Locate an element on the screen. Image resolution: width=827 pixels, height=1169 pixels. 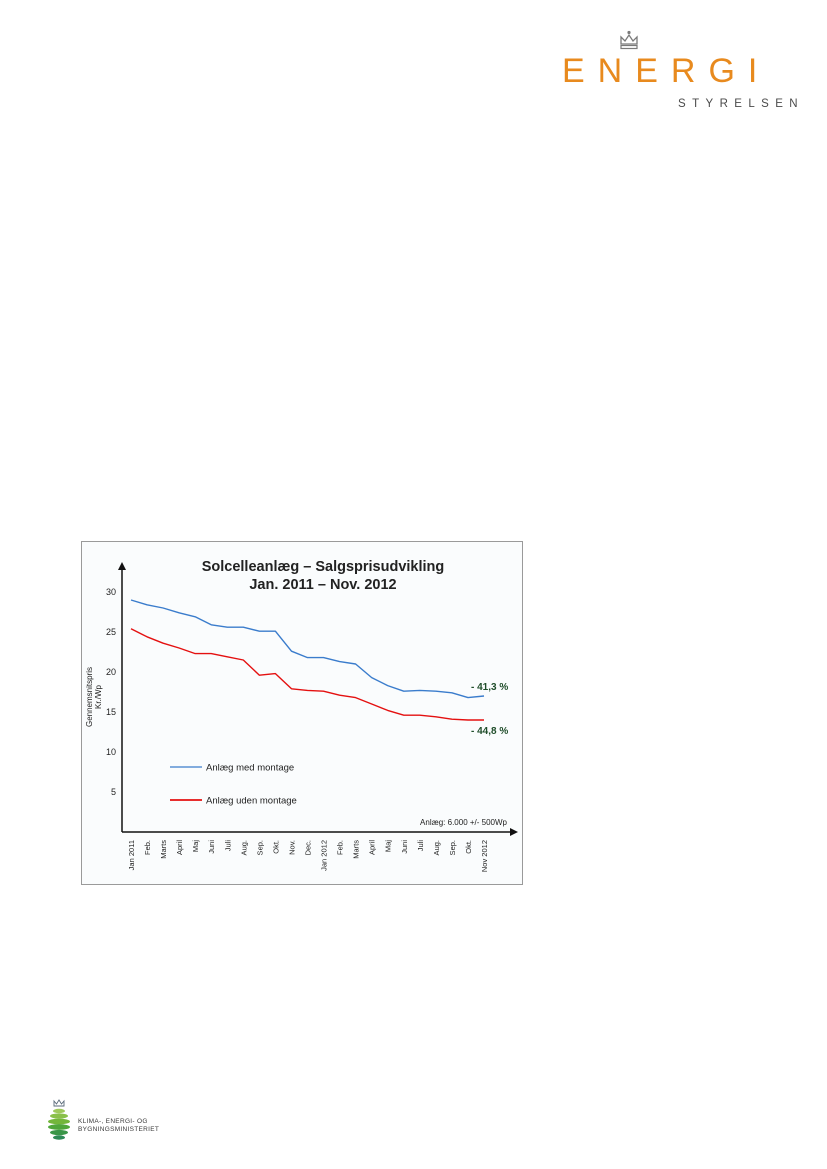
legend: Anlæg med montage Anlæg uden montage is located at coordinates (233, 785).